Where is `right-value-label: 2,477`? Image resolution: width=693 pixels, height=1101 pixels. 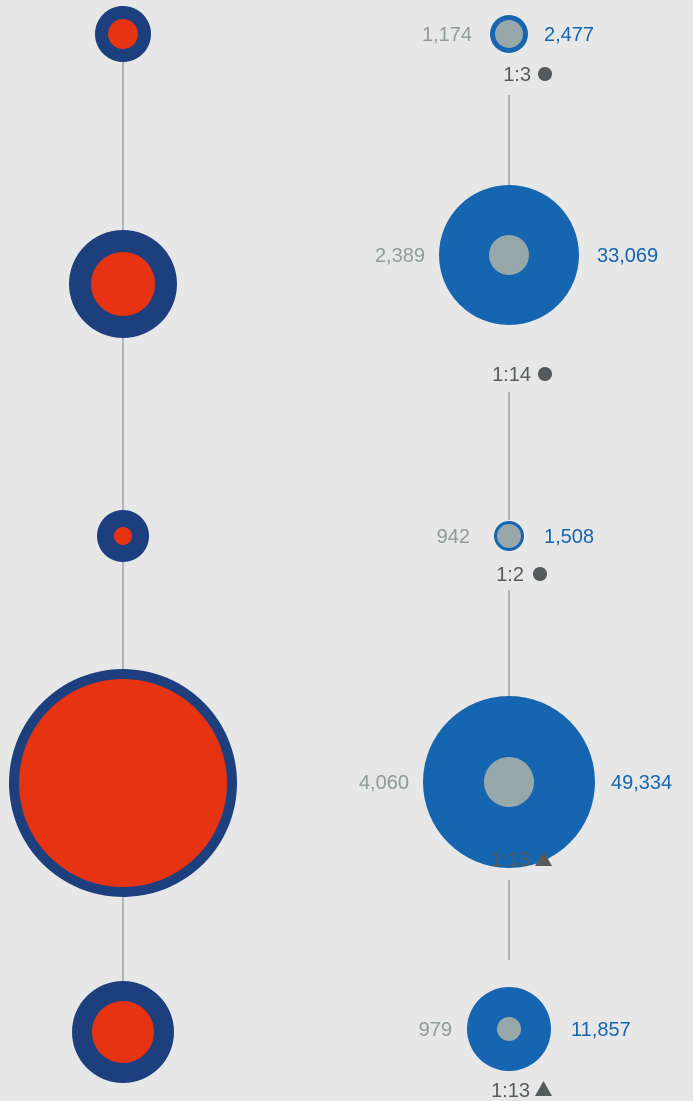 right-value-label: 2,477 is located at coordinates (569, 35).